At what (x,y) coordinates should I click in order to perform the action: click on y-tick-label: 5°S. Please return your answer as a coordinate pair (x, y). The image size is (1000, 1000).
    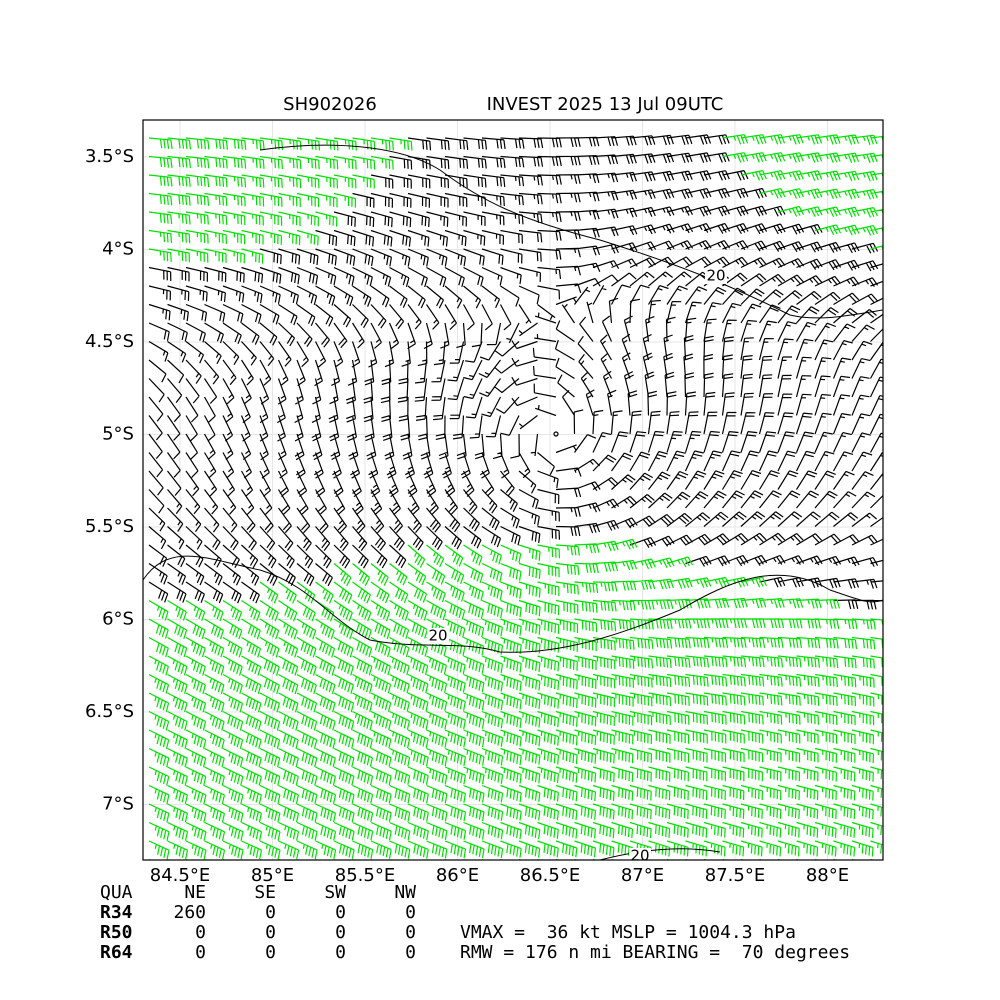
    Looking at the image, I should click on (118, 434).